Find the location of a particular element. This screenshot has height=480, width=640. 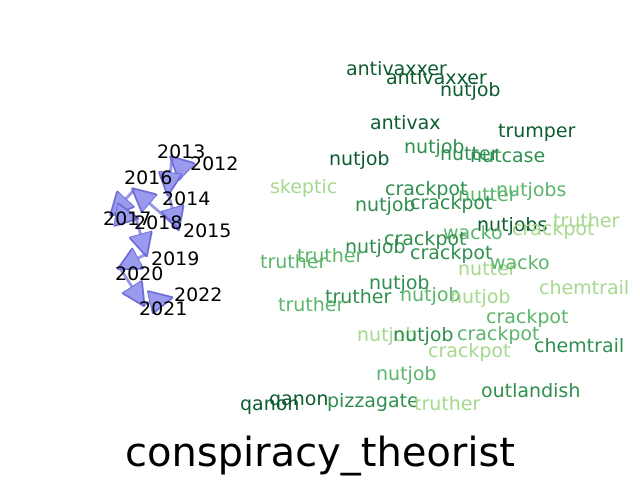

year-label-2020: 2020 is located at coordinates (139, 274).